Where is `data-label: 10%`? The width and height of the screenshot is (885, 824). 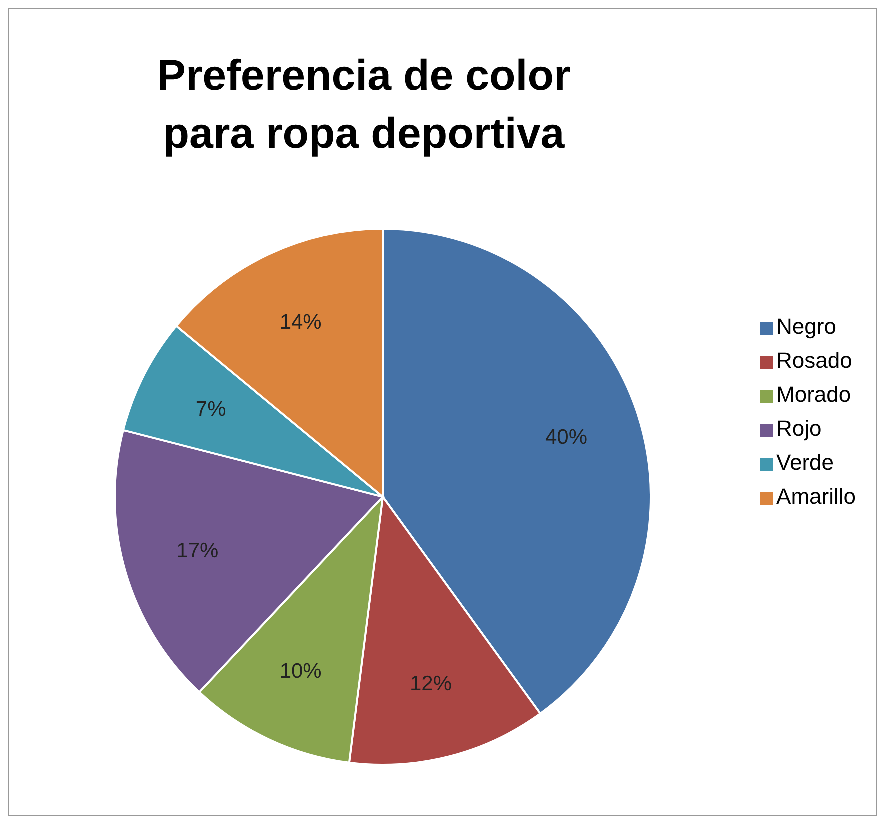 data-label: 10% is located at coordinates (301, 672).